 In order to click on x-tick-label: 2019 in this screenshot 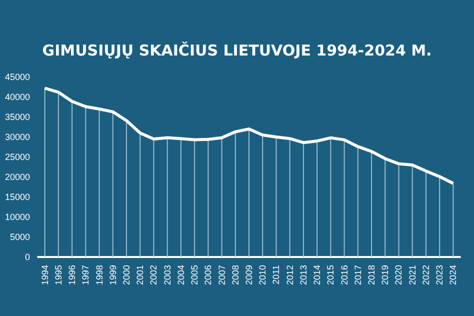, I will do `click(385, 275)`.